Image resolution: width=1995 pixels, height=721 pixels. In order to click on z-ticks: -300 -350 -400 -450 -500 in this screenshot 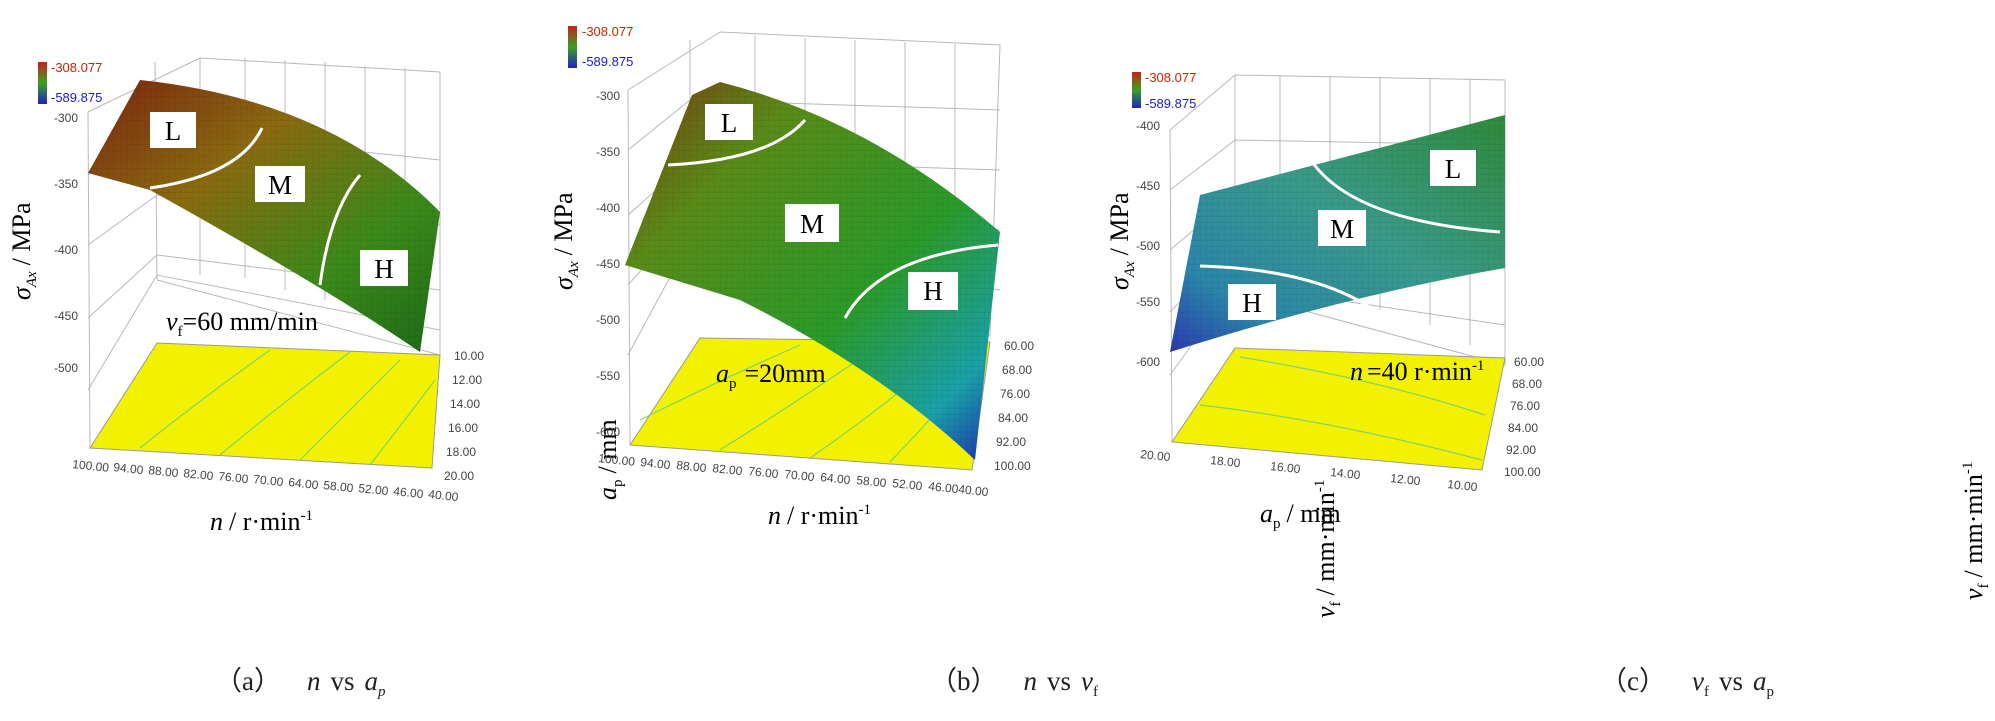, I will do `click(66, 243)`.